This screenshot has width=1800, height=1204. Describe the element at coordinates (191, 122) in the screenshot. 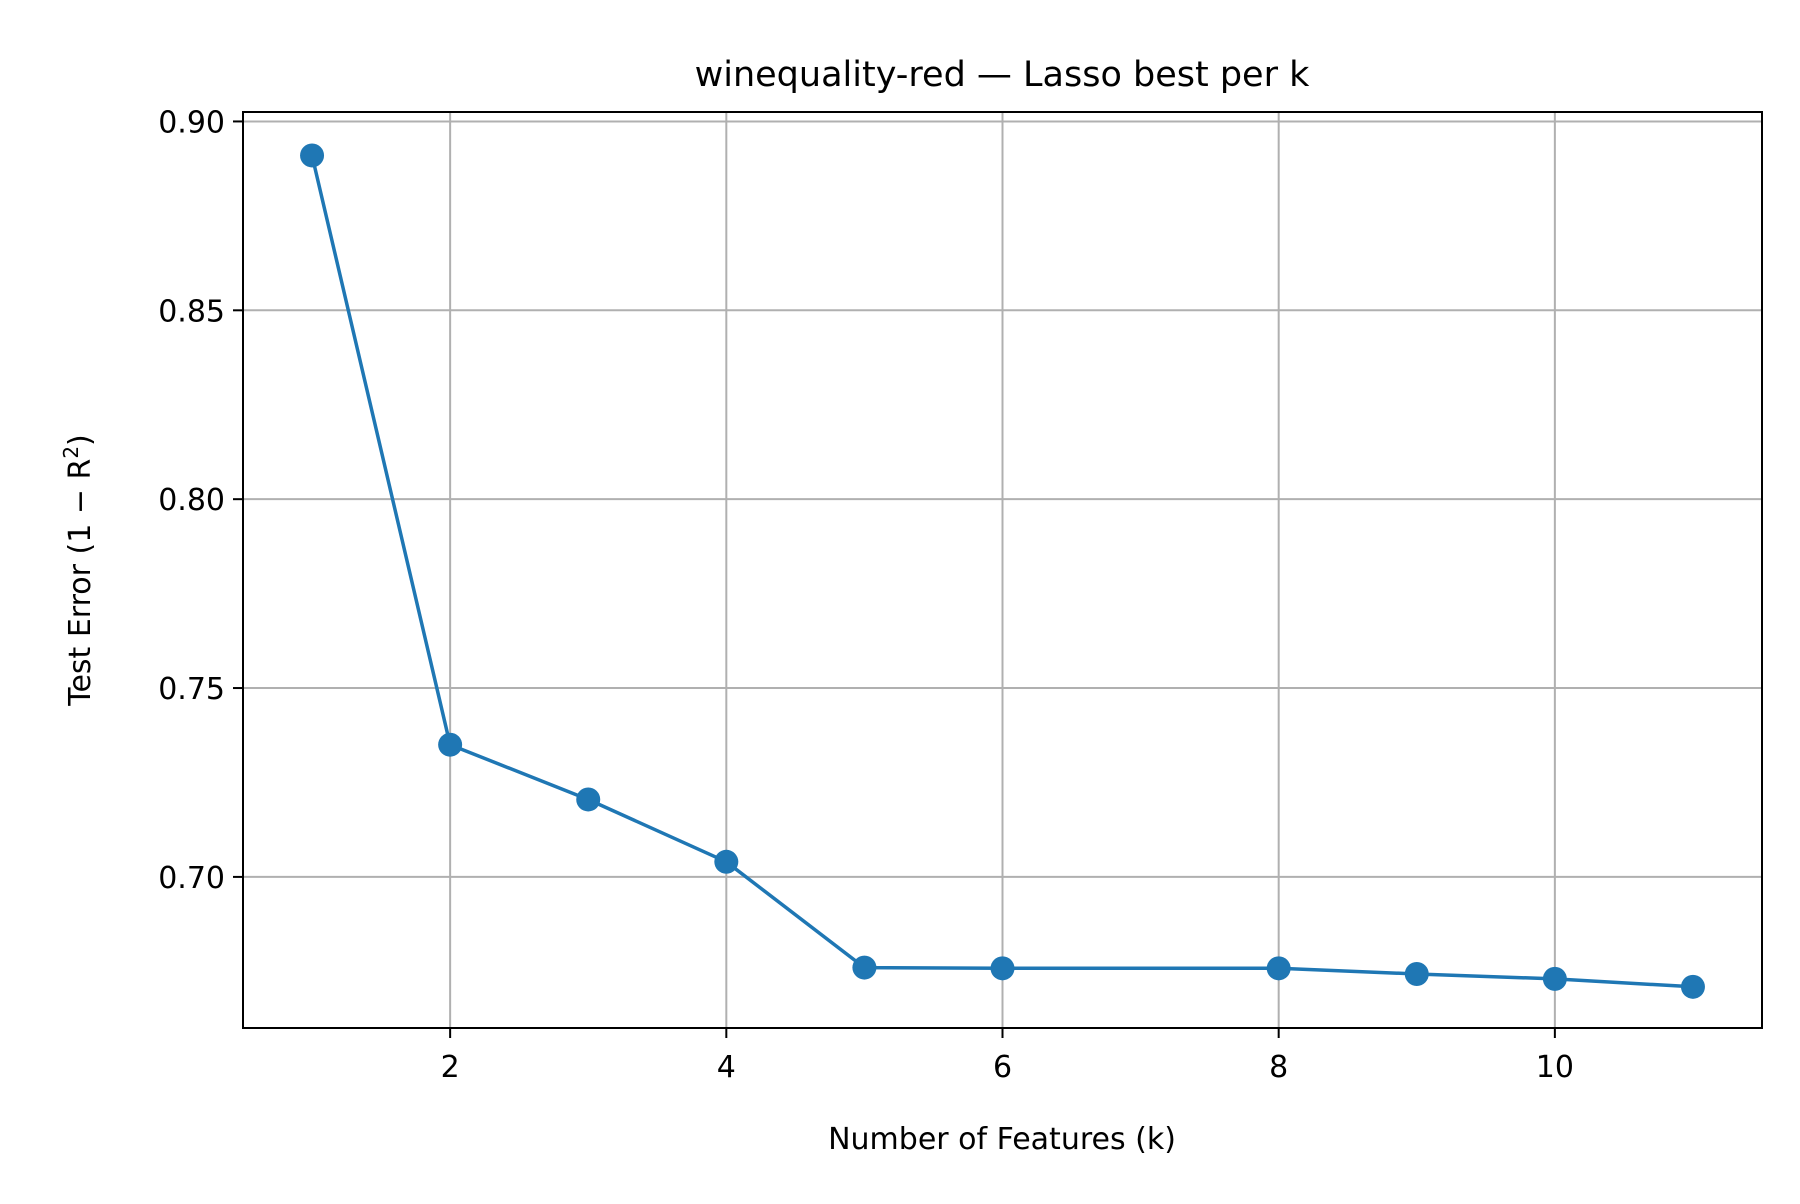

I see `y-tick-label: 0.90` at that location.